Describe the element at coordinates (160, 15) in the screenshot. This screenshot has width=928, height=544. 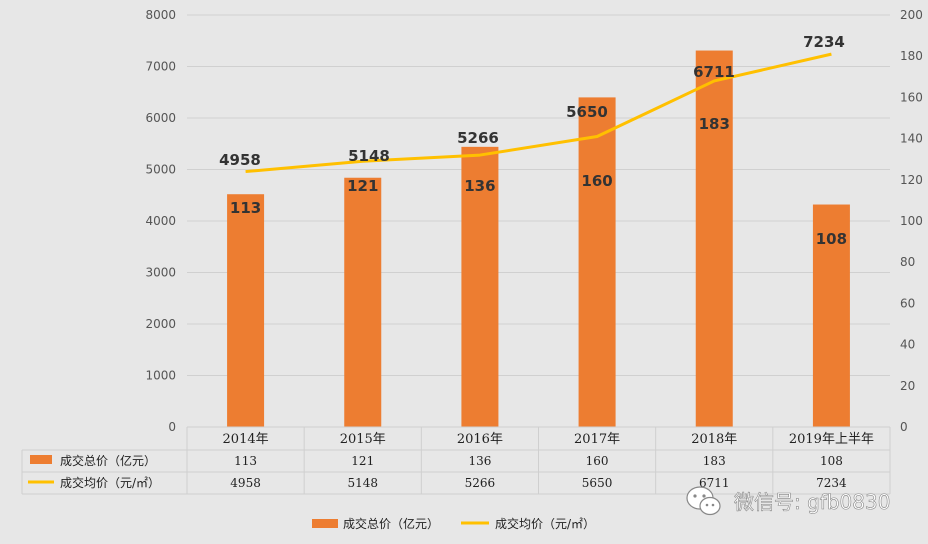
I see `left-tick-label: 8000` at that location.